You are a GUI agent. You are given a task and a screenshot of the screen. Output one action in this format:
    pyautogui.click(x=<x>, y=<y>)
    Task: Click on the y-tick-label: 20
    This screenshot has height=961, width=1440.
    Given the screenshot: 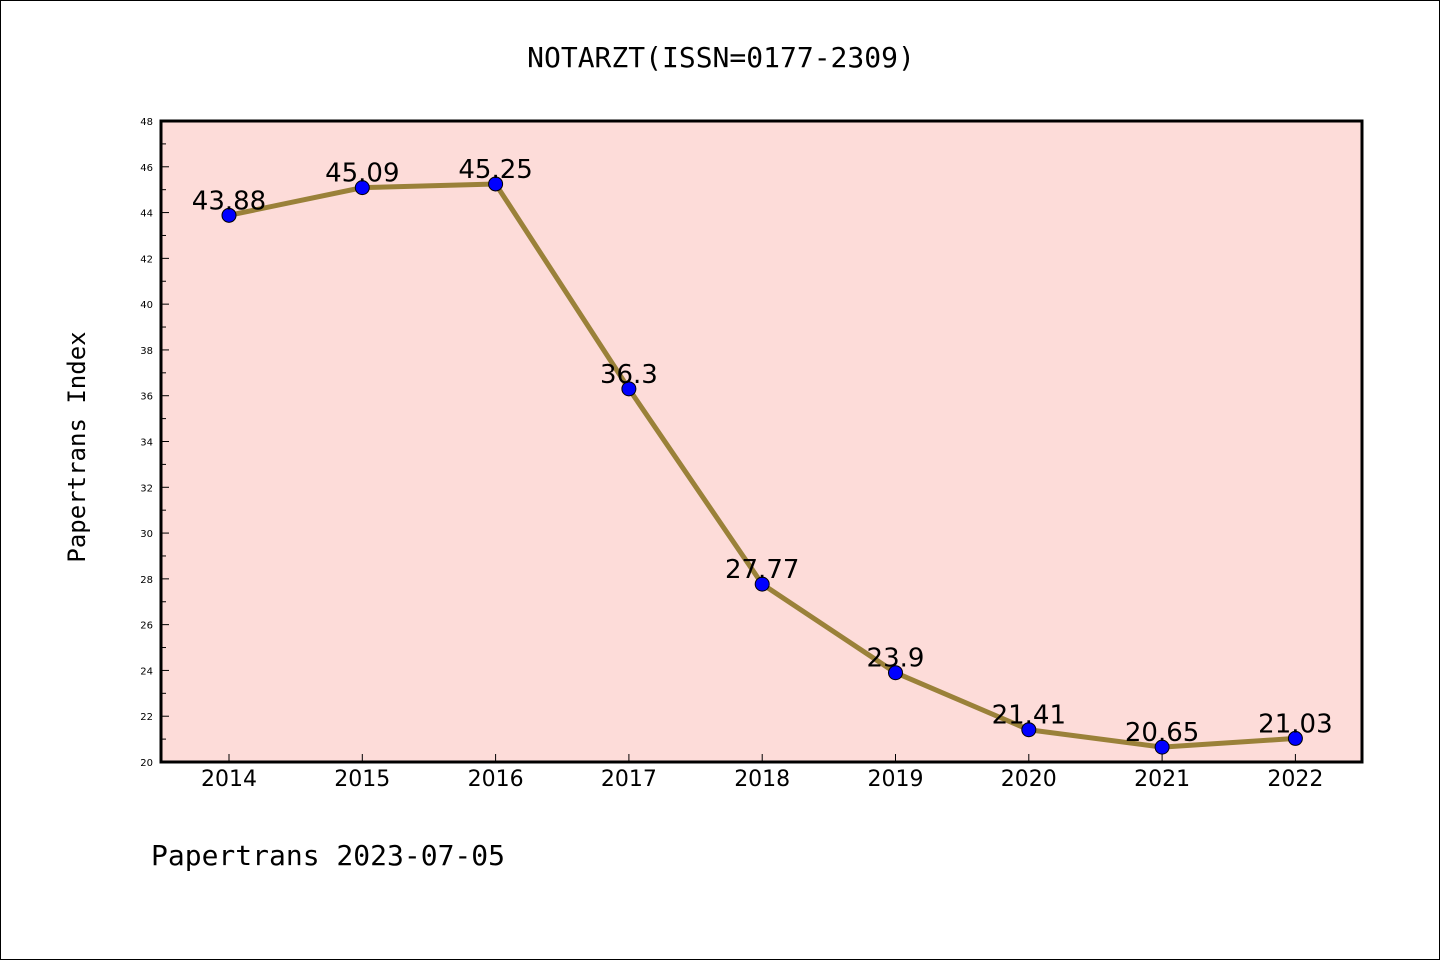 What is the action you would take?
    pyautogui.click(x=146, y=763)
    